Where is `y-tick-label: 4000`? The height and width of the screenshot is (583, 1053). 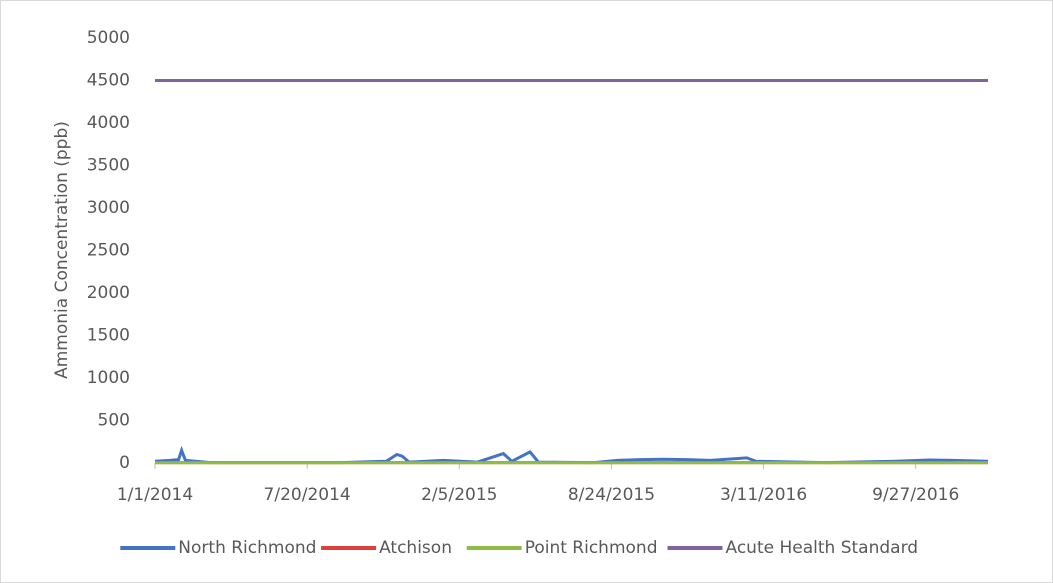
y-tick-label: 4000 is located at coordinates (108, 123).